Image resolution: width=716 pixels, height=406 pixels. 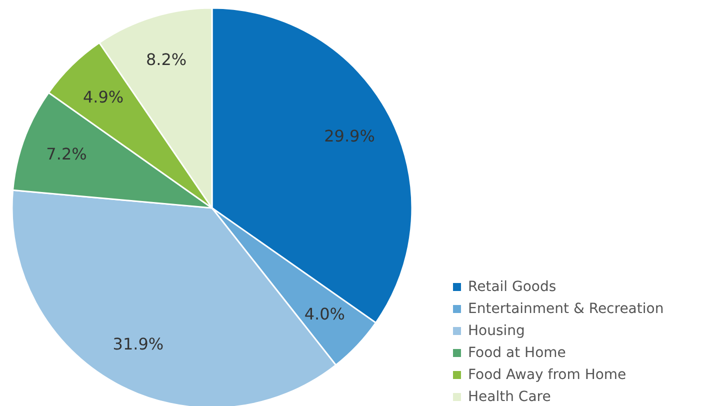 I want to click on legend-label: Health Care, so click(x=509, y=397).